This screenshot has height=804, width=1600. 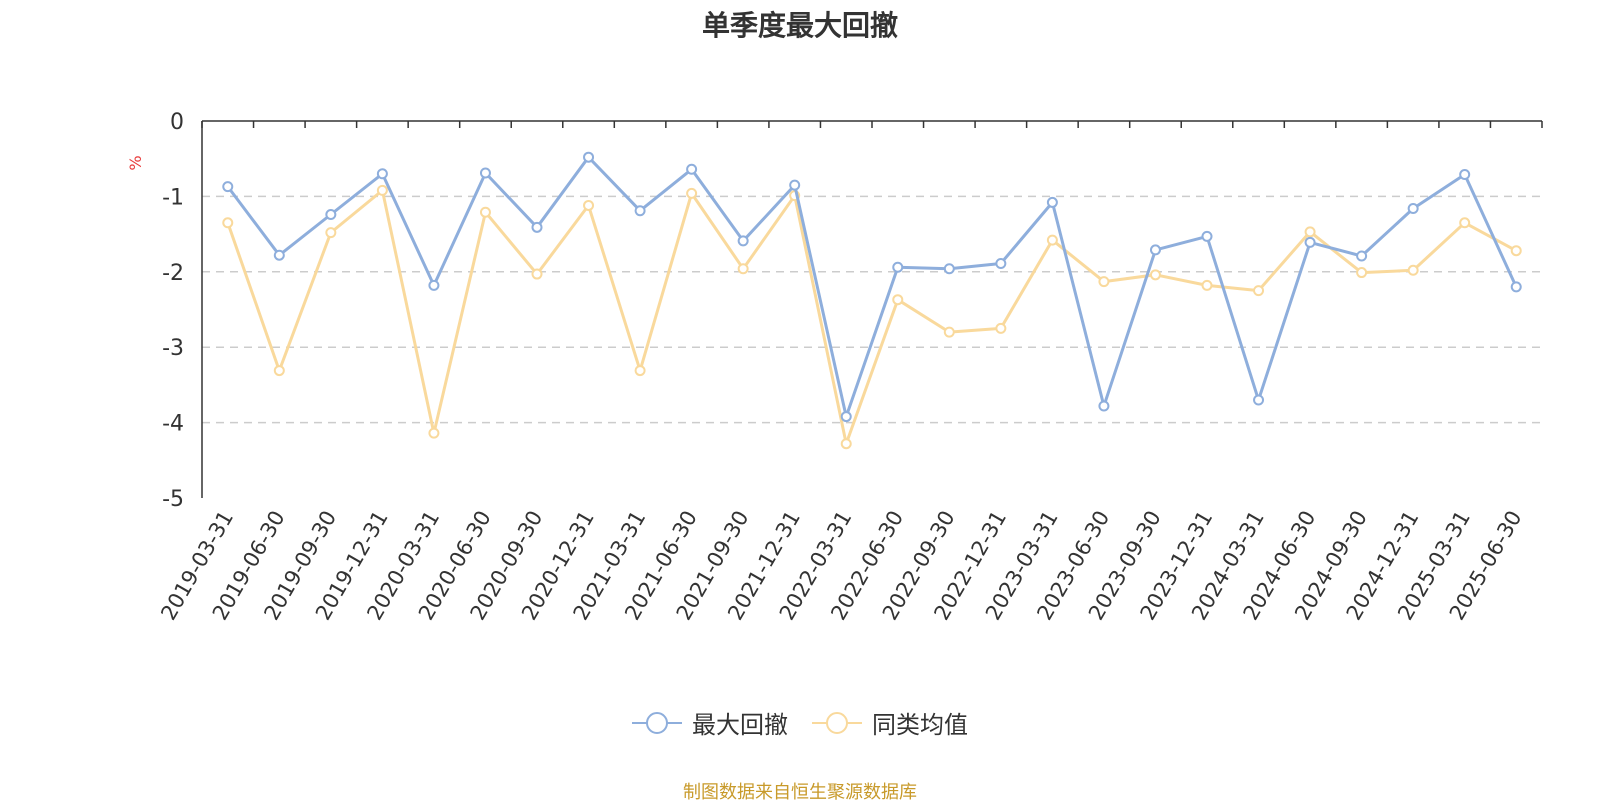 I want to click on legend-label-series-0: 最大回撤, so click(x=740, y=725).